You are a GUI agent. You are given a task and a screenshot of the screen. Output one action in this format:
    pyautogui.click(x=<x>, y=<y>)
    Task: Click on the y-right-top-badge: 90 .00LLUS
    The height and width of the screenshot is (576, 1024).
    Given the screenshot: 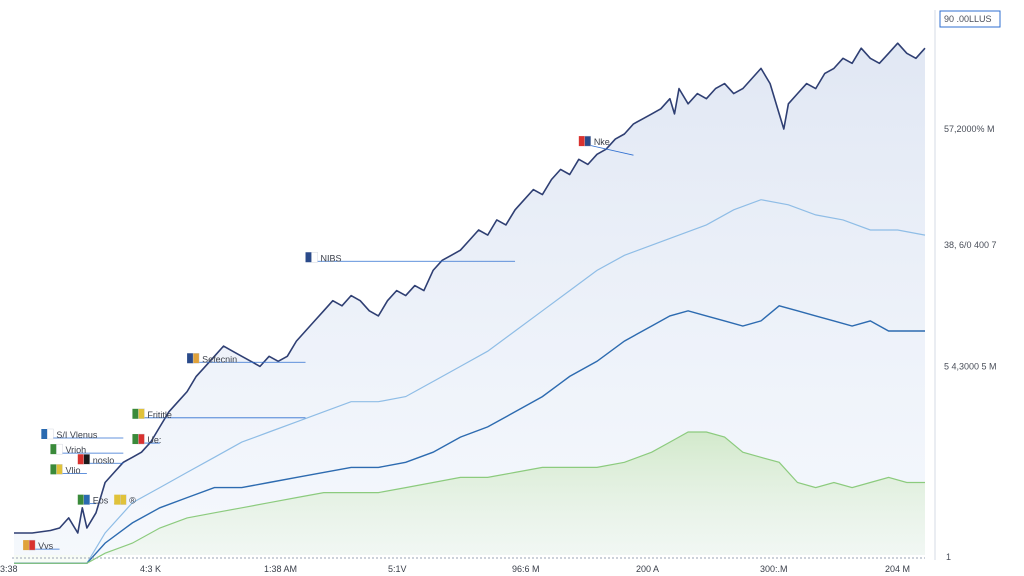 What is the action you would take?
    pyautogui.click(x=970, y=19)
    